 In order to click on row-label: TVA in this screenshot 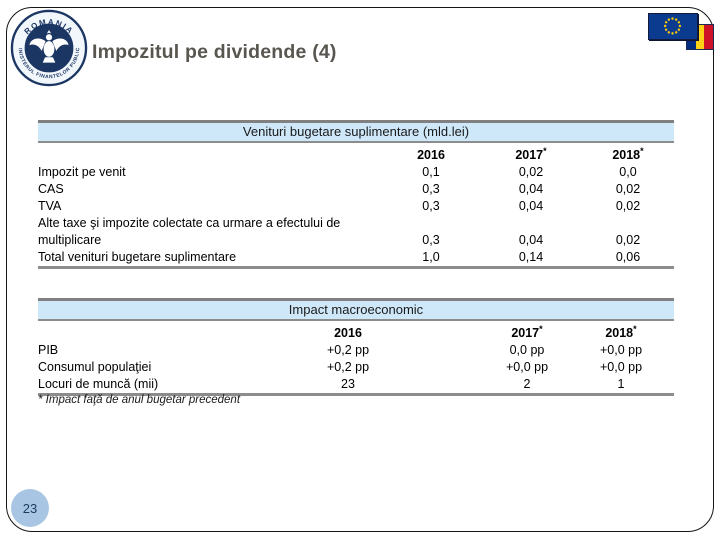, I will do `click(50, 206)`.